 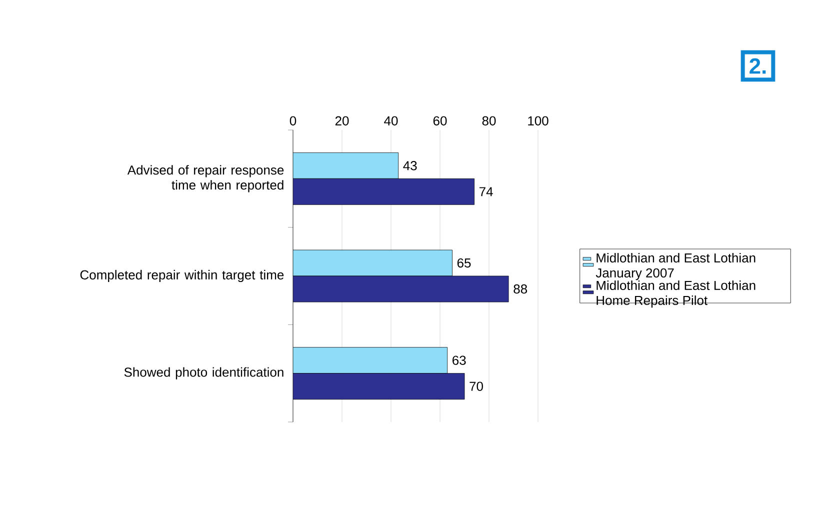 What do you see at coordinates (459, 360) in the screenshot?
I see `data-label: 63` at bounding box center [459, 360].